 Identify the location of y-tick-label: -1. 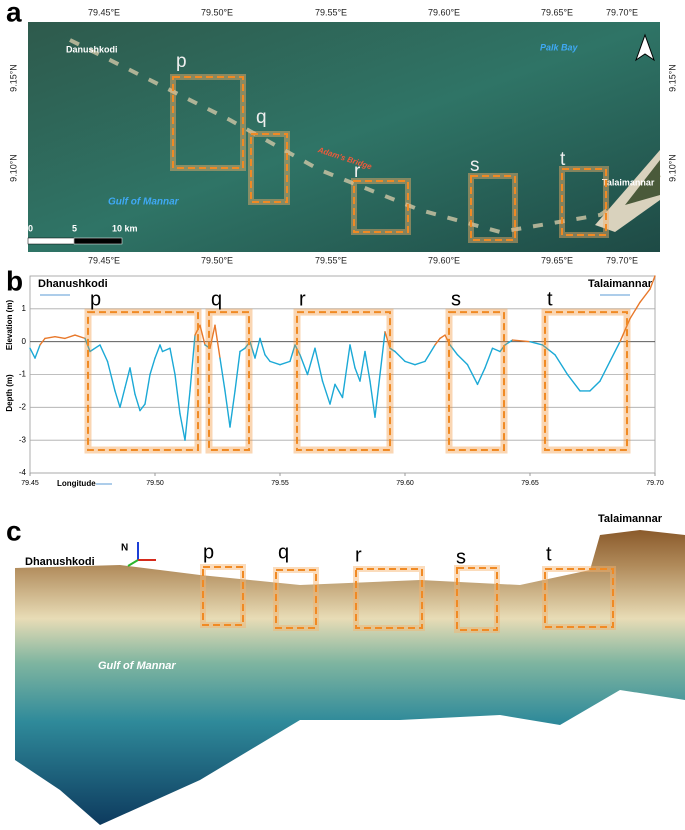
(23, 374).